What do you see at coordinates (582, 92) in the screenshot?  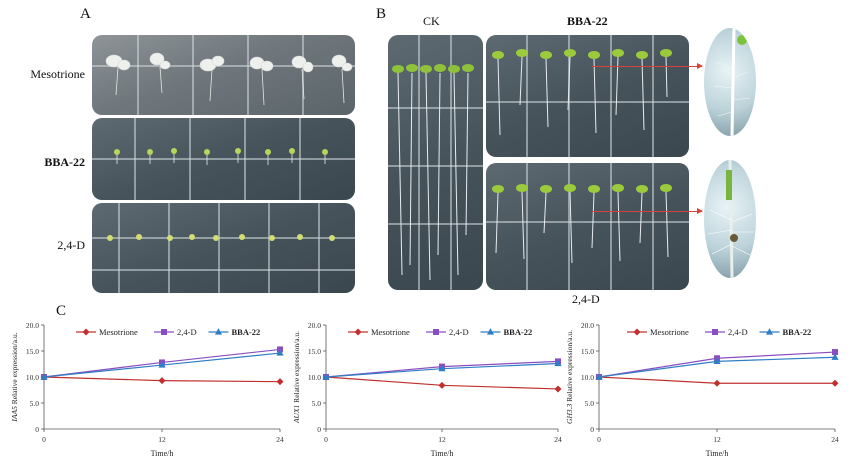 I see `seedlings-bba22-roots` at bounding box center [582, 92].